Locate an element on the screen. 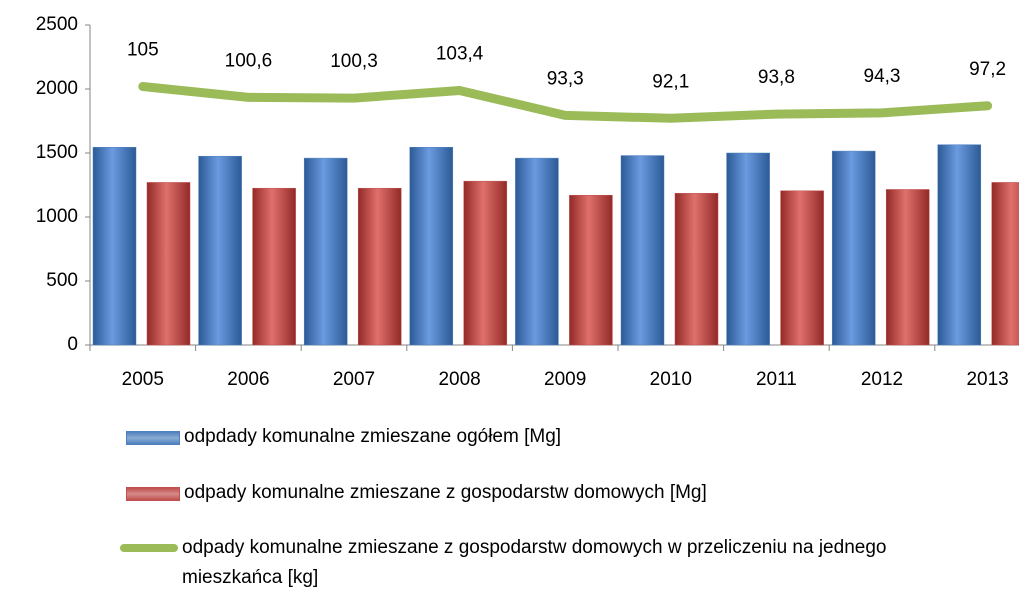  y-tick-label: 500 is located at coordinates (62, 280).